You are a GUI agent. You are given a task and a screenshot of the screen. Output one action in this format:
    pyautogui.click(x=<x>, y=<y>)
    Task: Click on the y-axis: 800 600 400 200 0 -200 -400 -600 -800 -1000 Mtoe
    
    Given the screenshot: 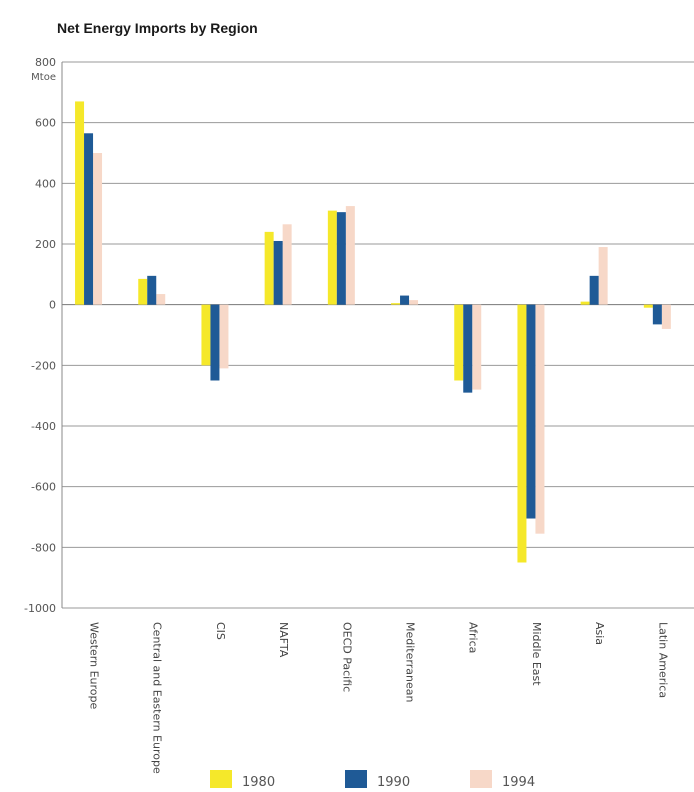 What is the action you would take?
    pyautogui.click(x=43, y=335)
    